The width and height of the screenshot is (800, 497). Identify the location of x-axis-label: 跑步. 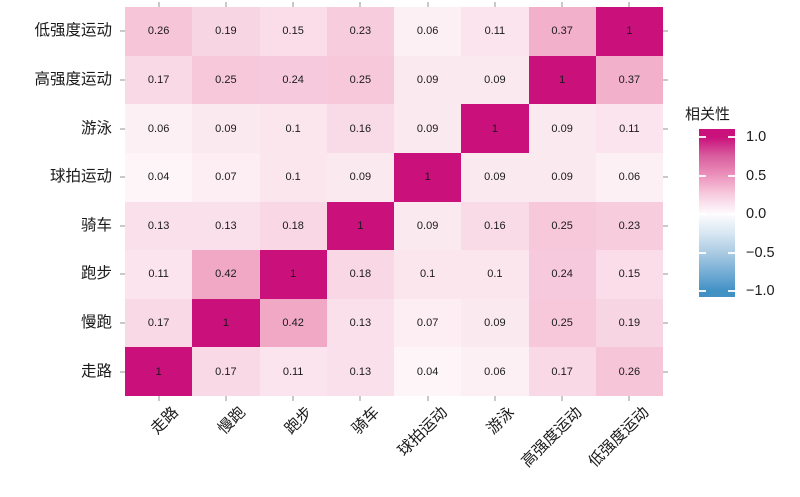
(299, 420).